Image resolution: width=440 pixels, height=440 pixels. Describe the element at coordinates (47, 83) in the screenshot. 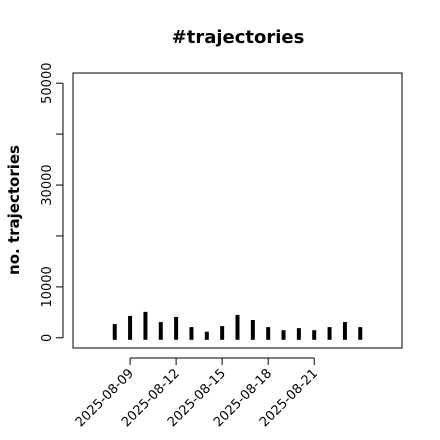

I see `y-tick-label: 50000` at that location.